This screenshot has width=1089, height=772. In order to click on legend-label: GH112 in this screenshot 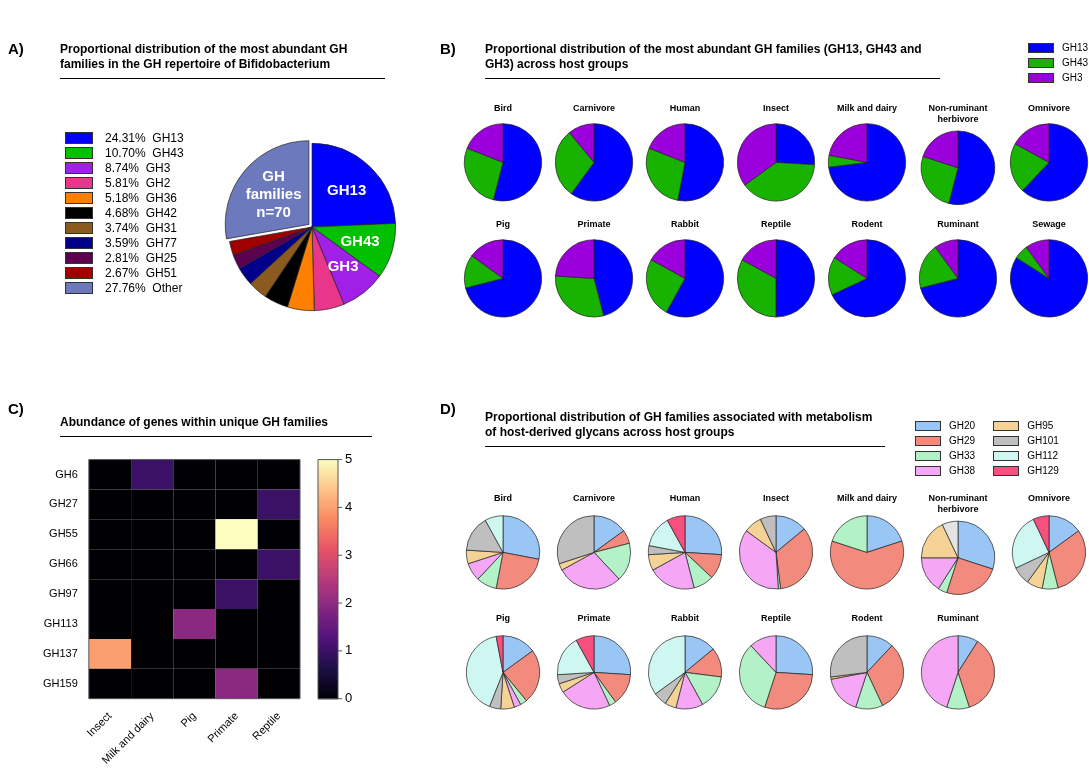, I will do `click(1043, 455)`.